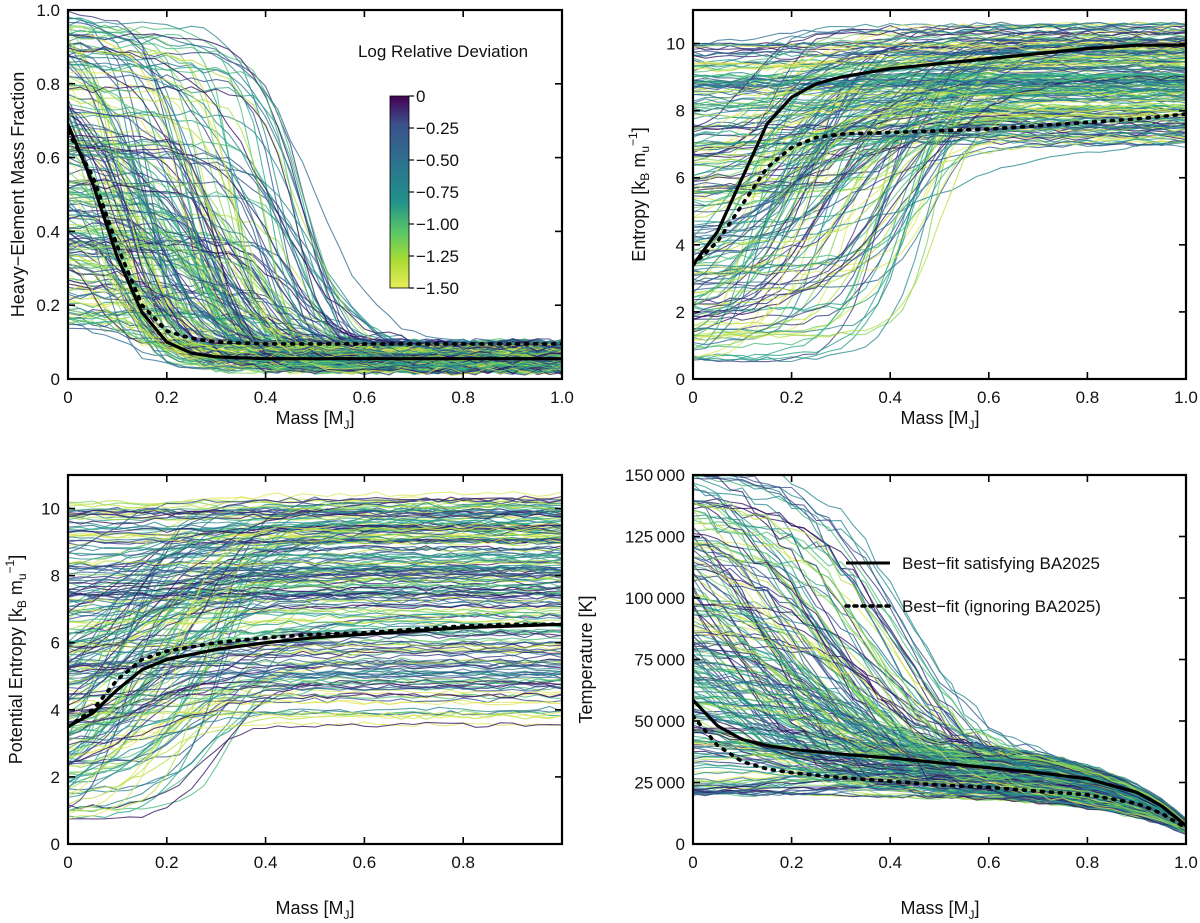  Describe the element at coordinates (1001, 606) in the screenshot. I see `legend-dotted-label: Best−fit (ignoring BA2025)` at that location.